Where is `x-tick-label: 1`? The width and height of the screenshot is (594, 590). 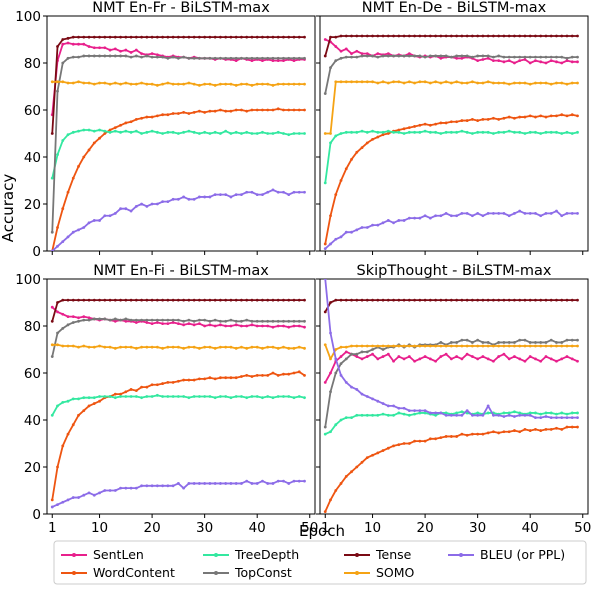 x-tick-label: 1 is located at coordinates (52, 528).